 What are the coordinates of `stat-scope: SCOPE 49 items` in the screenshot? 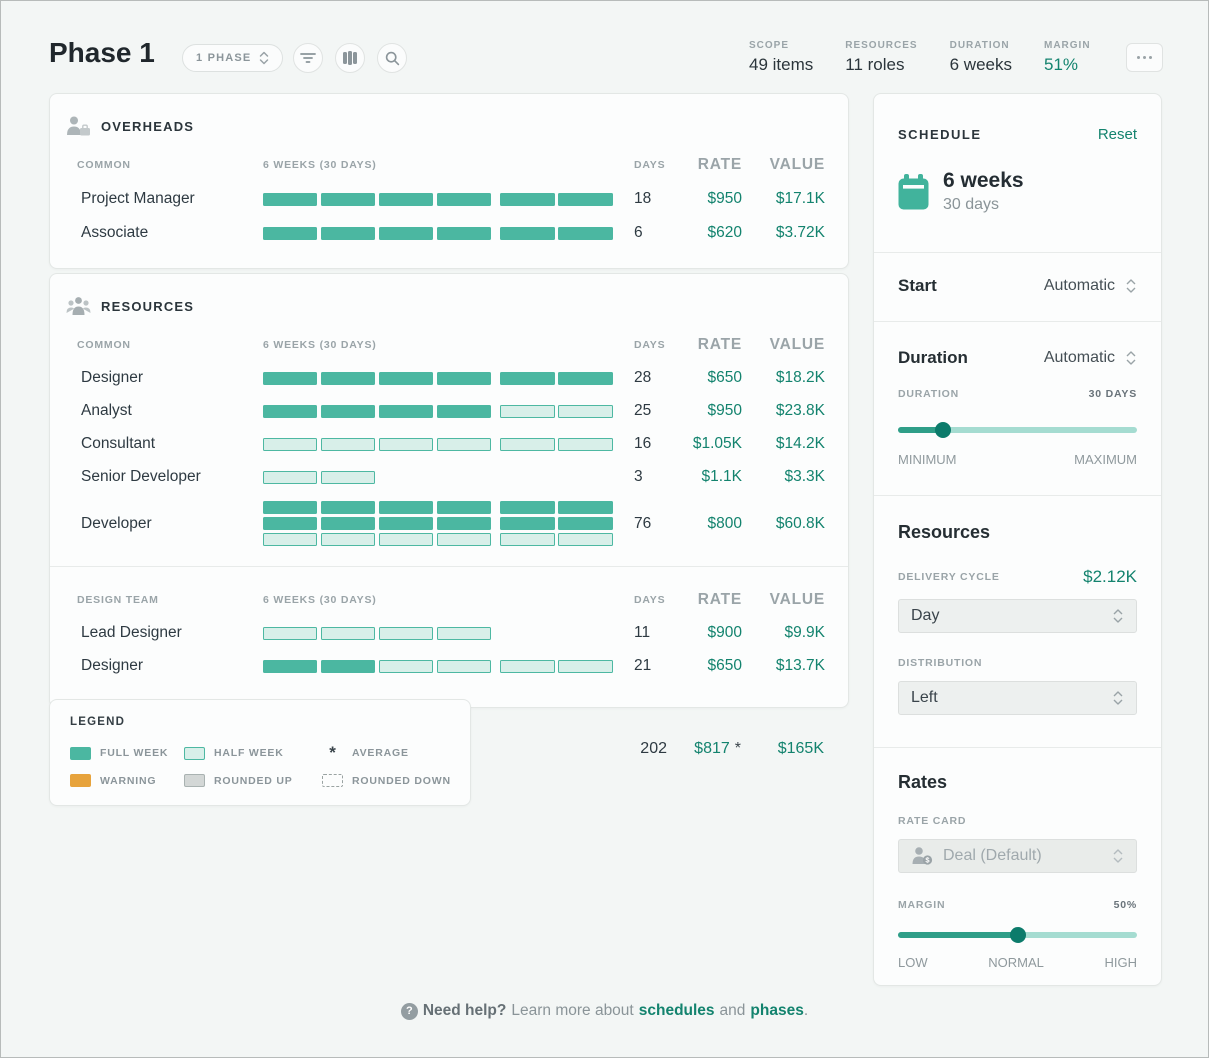 It's located at (781, 57).